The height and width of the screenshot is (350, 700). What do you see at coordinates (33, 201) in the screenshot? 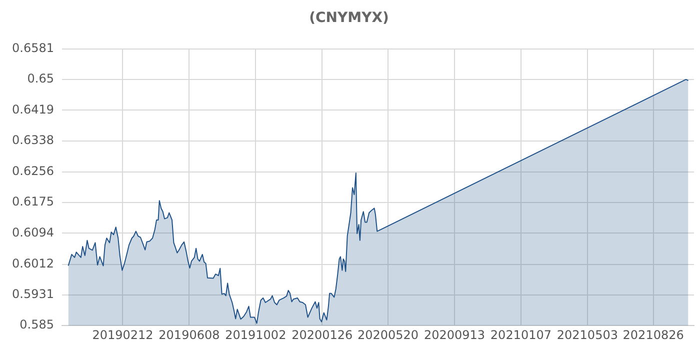
I see `y-tick-label: 0.6175` at bounding box center [33, 201].